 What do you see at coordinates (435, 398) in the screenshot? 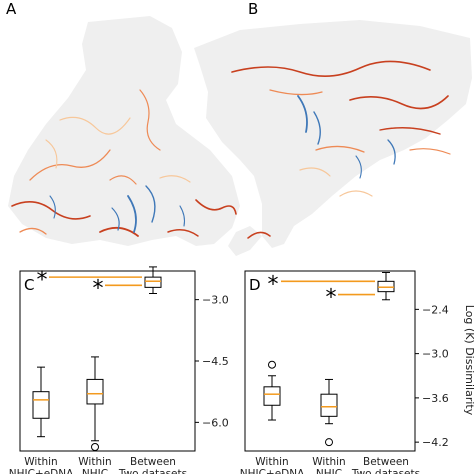
I see `chart-d-ytick-label: −3.6` at bounding box center [435, 398].